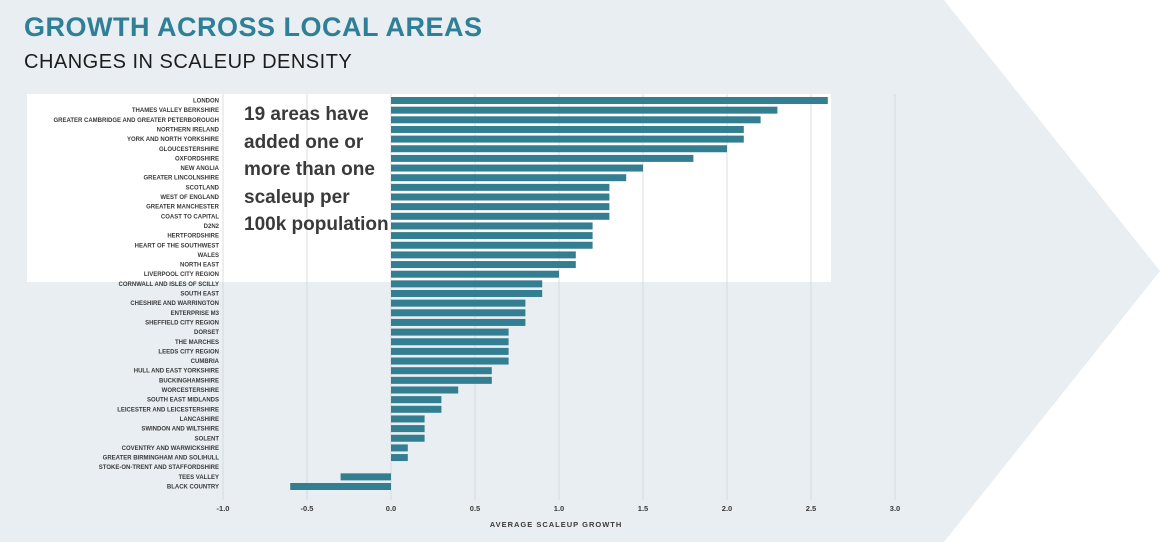  Describe the element at coordinates (161, 459) in the screenshot. I see `category-label: GREATER BIRMINGHAM AND SOLIHULL` at that location.